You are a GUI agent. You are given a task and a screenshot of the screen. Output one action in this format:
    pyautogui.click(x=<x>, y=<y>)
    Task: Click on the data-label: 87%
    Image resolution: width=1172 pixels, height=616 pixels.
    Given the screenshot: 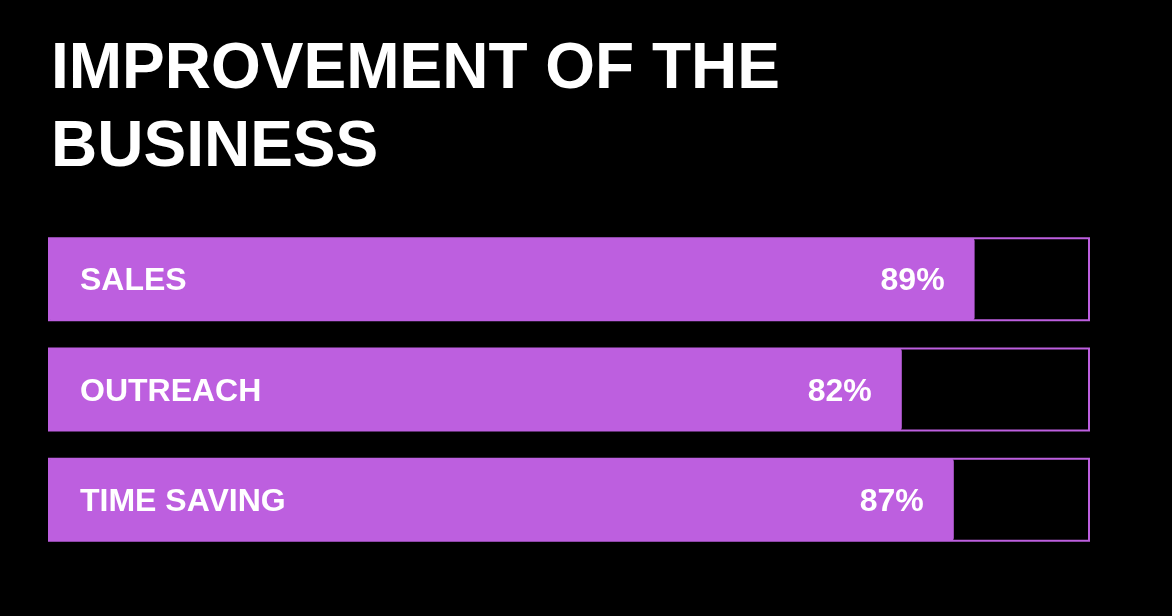 What is the action you would take?
    pyautogui.click(x=891, y=499)
    